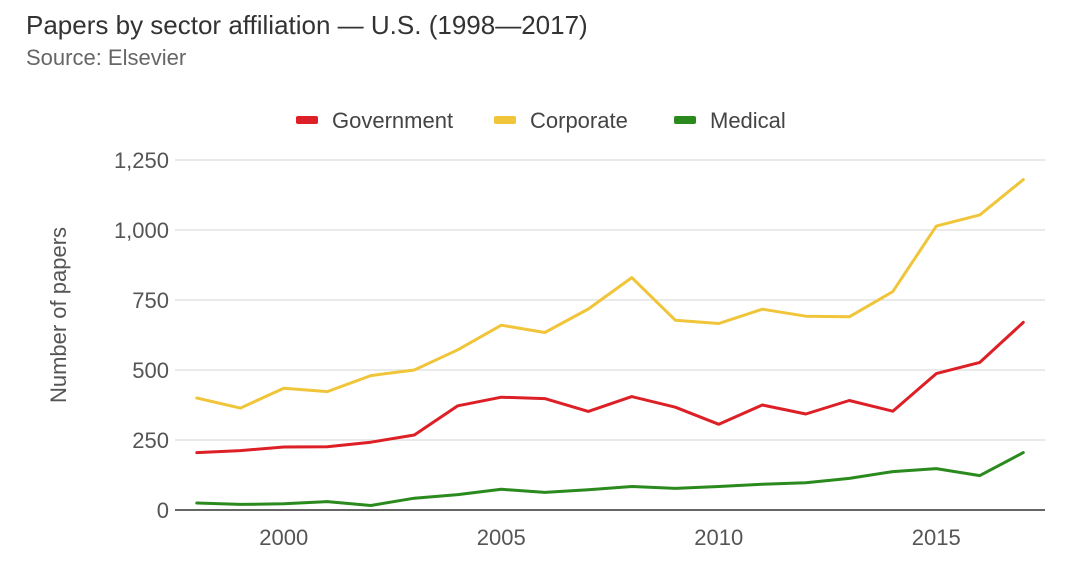 The width and height of the screenshot is (1080, 570). Describe the element at coordinates (150, 370) in the screenshot. I see `y-tick-label: 500` at that location.